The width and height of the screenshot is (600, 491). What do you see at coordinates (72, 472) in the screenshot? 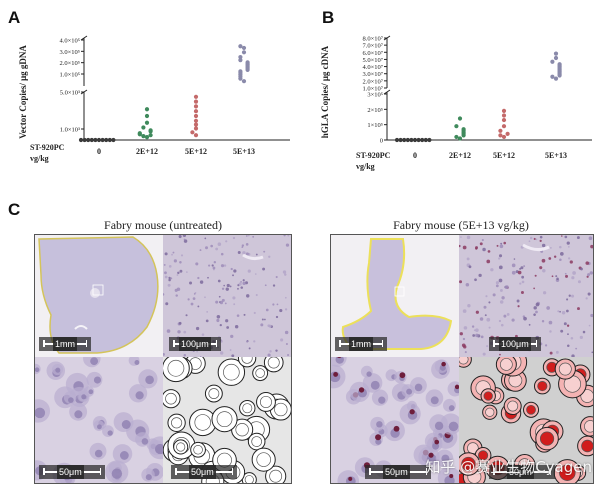
I see `scale-bar-50um-untreated-a: 50μm` at bounding box center [72, 472].